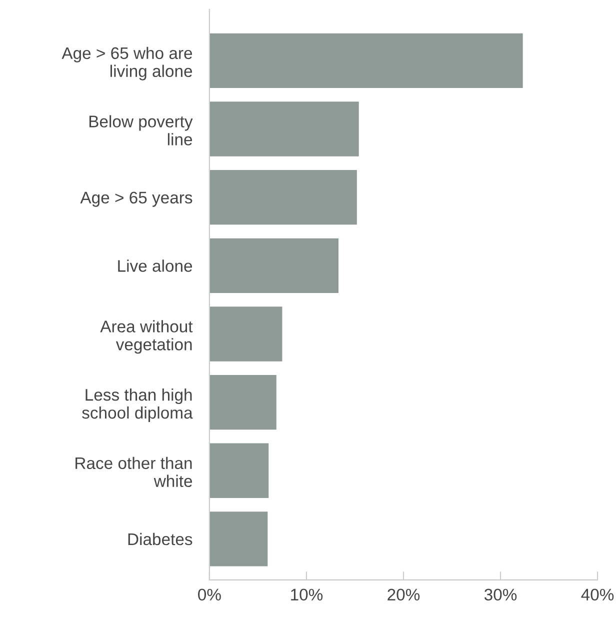 The width and height of the screenshot is (616, 627). I want to click on y-tick-label: Less than high school diploma, so click(137, 405).